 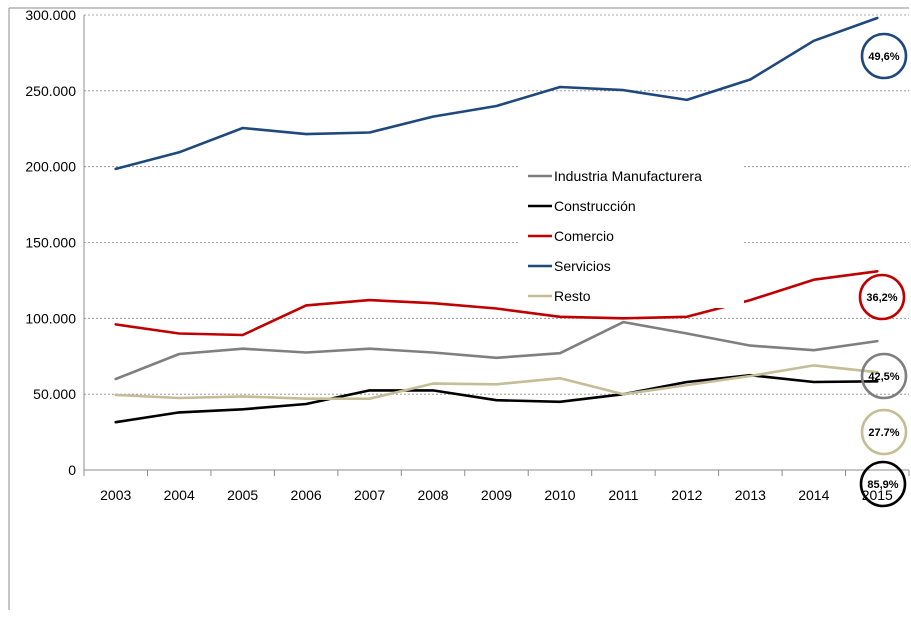 I want to click on annotation-label: 42,5%, so click(x=883, y=377).